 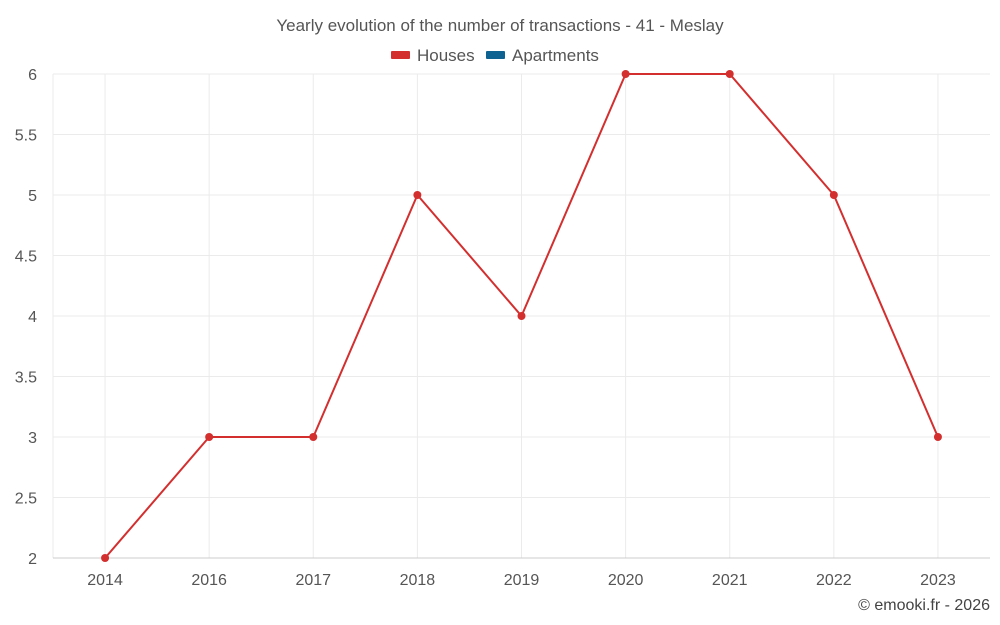 I want to click on y-tick-label: 6, so click(x=32, y=75).